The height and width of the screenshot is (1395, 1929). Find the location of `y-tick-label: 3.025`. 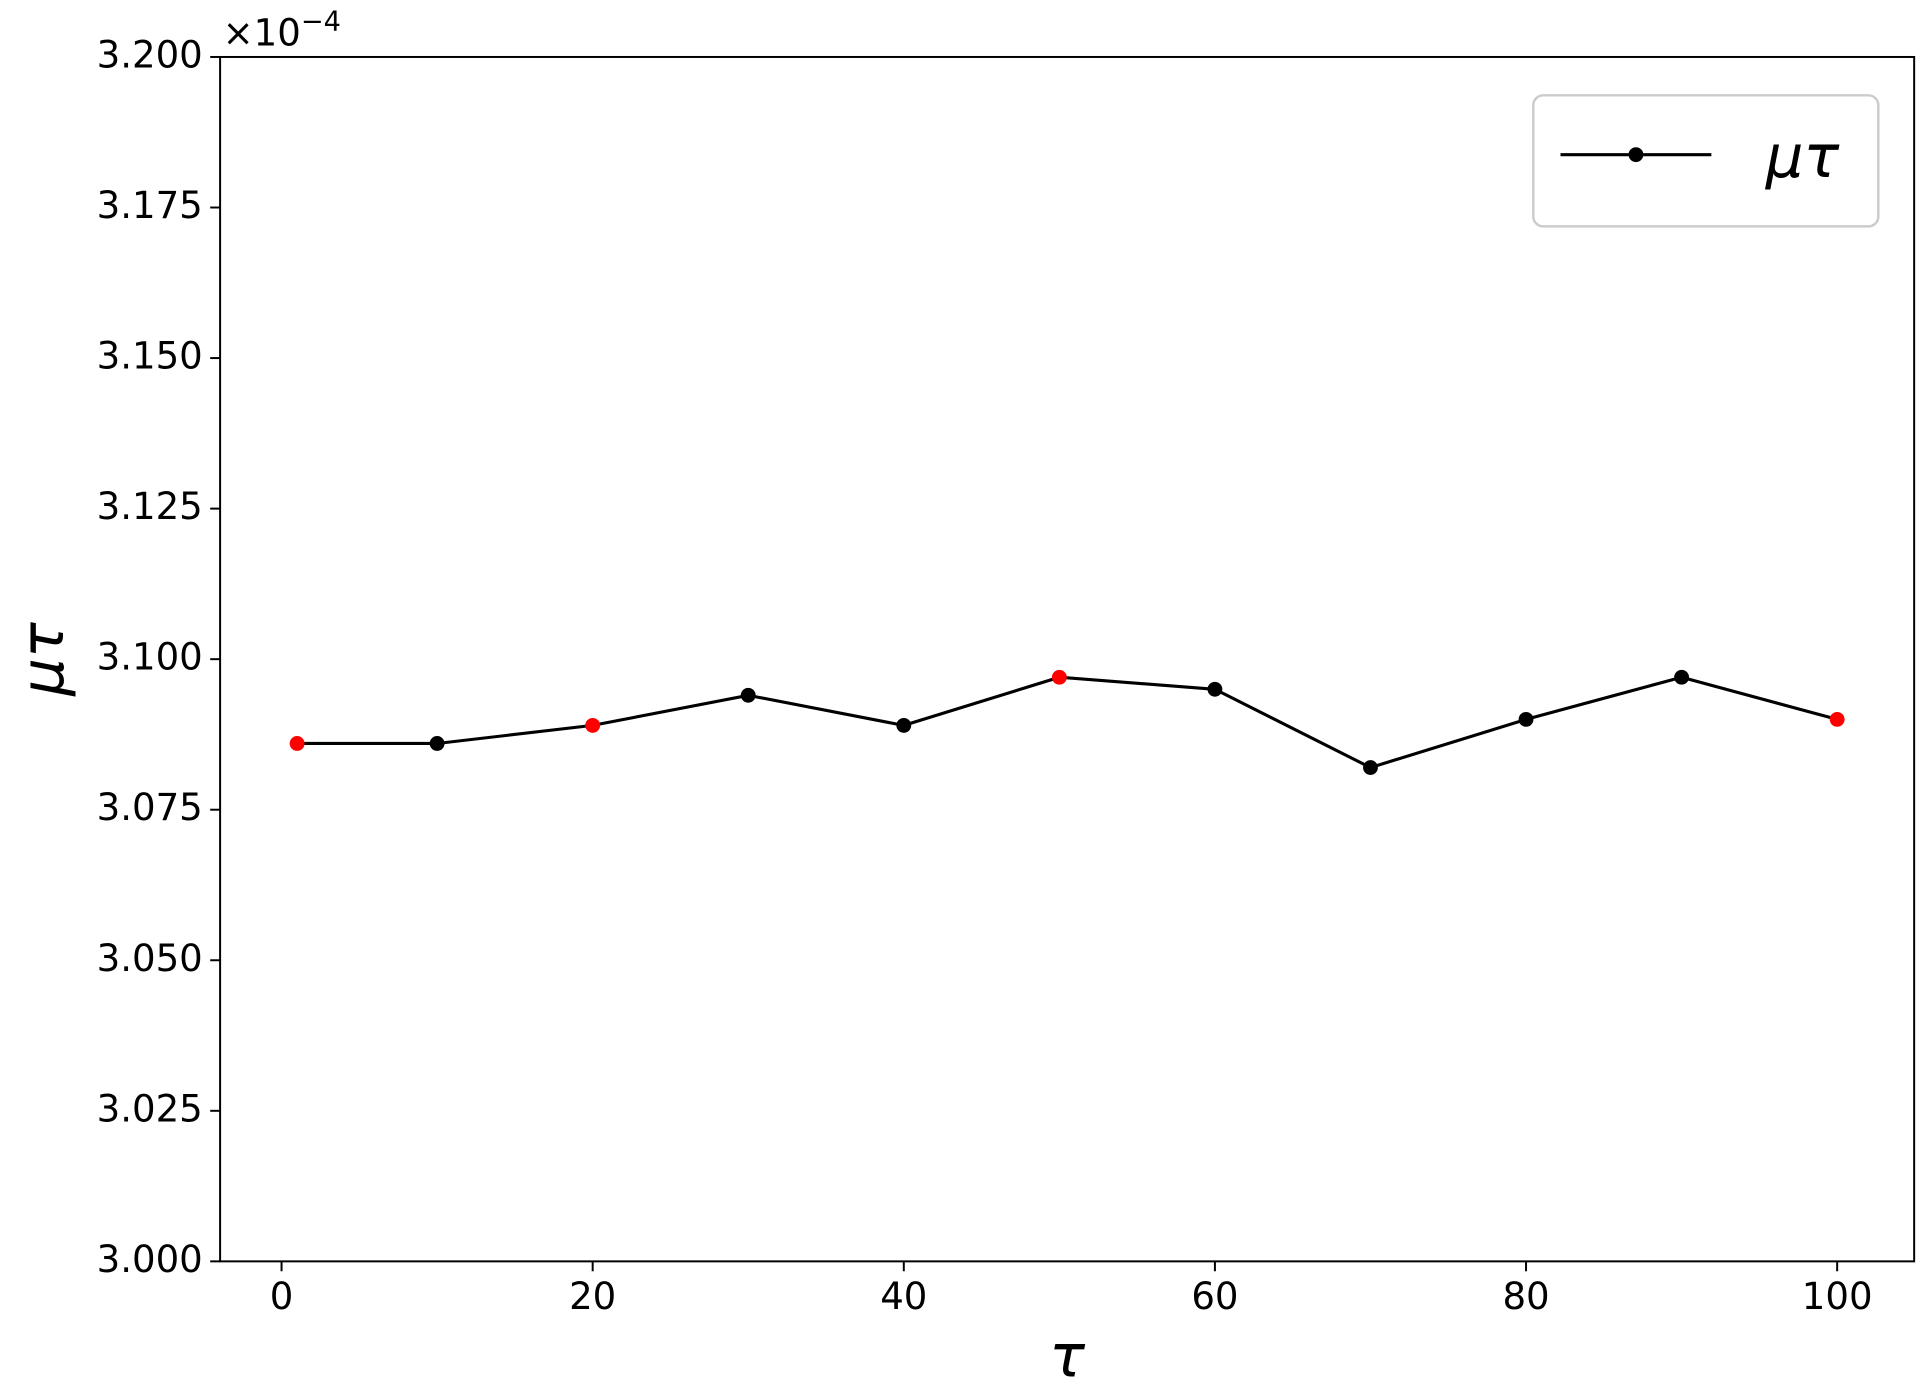

y-tick-label: 3.025 is located at coordinates (150, 1108).